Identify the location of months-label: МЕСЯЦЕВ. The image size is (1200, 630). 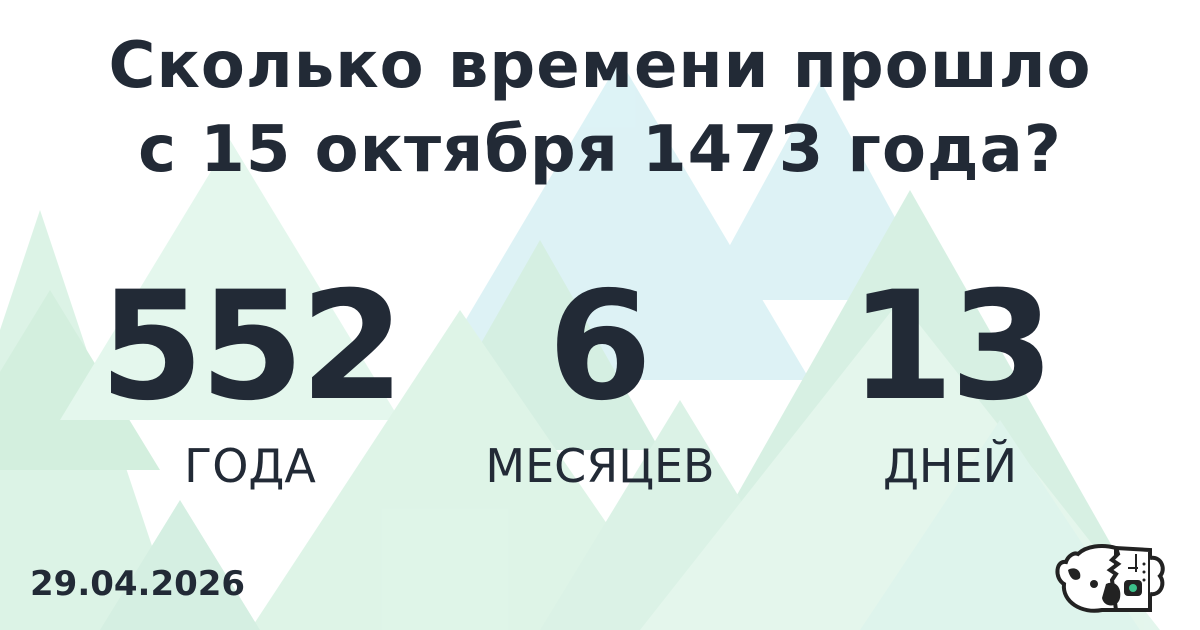
(600, 466).